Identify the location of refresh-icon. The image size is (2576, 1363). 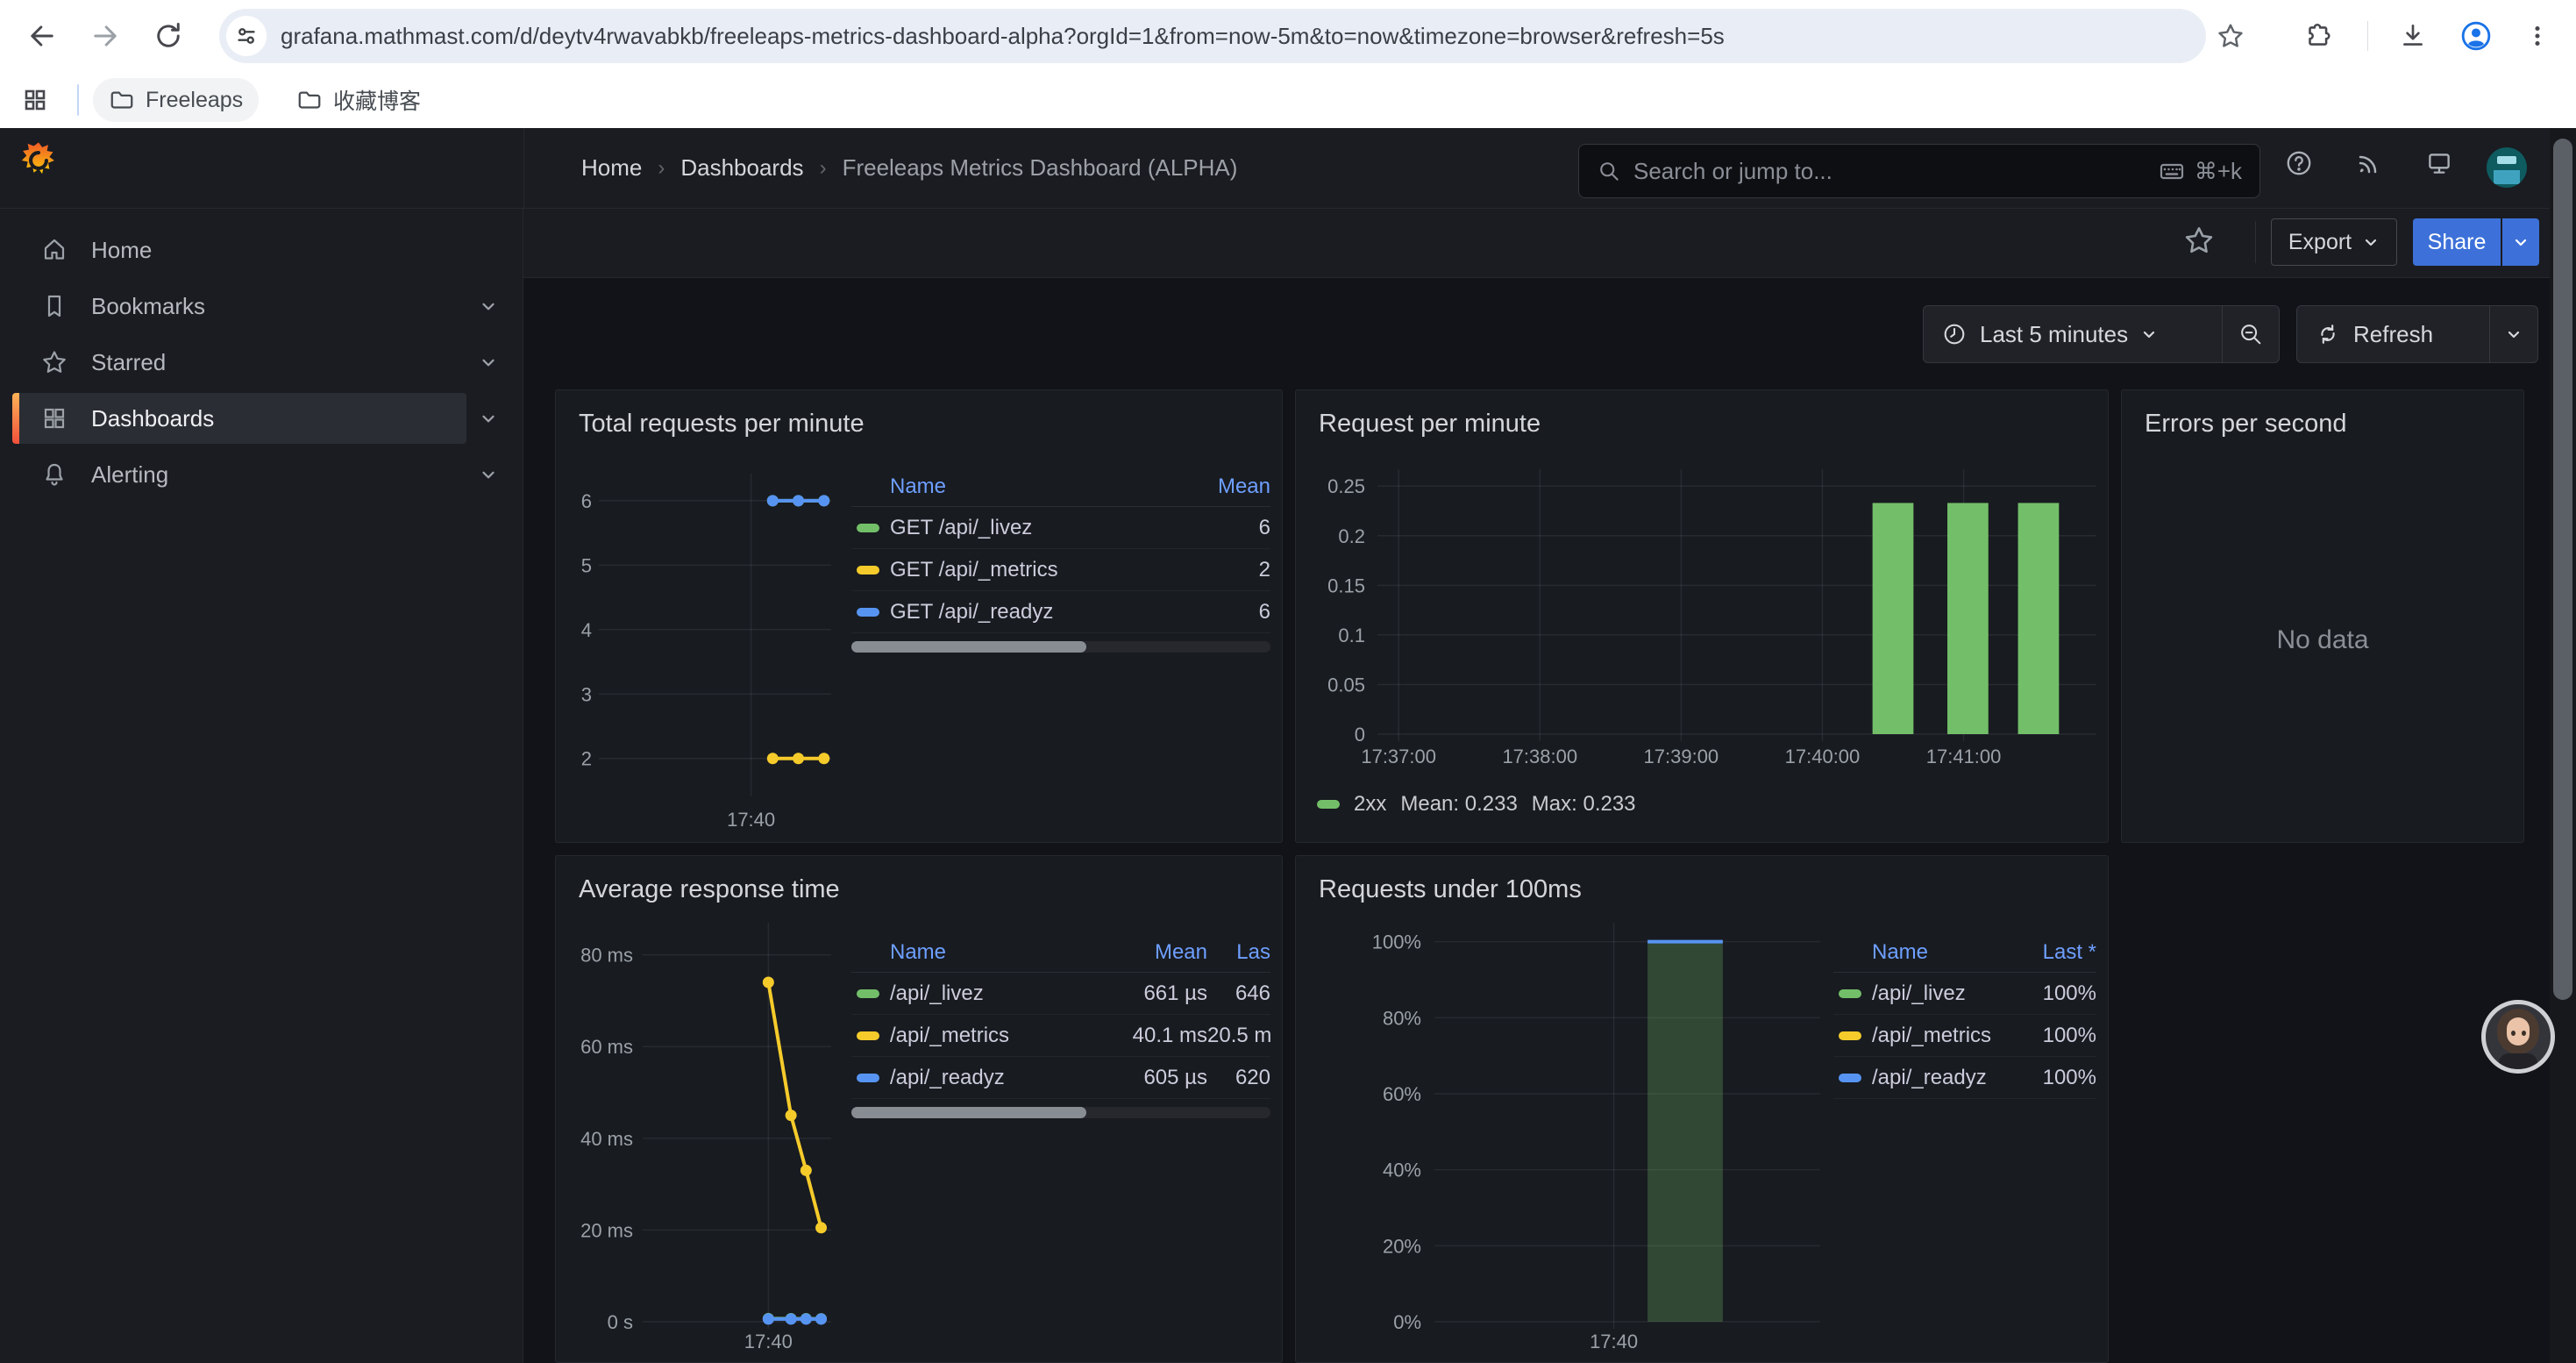
(2328, 334).